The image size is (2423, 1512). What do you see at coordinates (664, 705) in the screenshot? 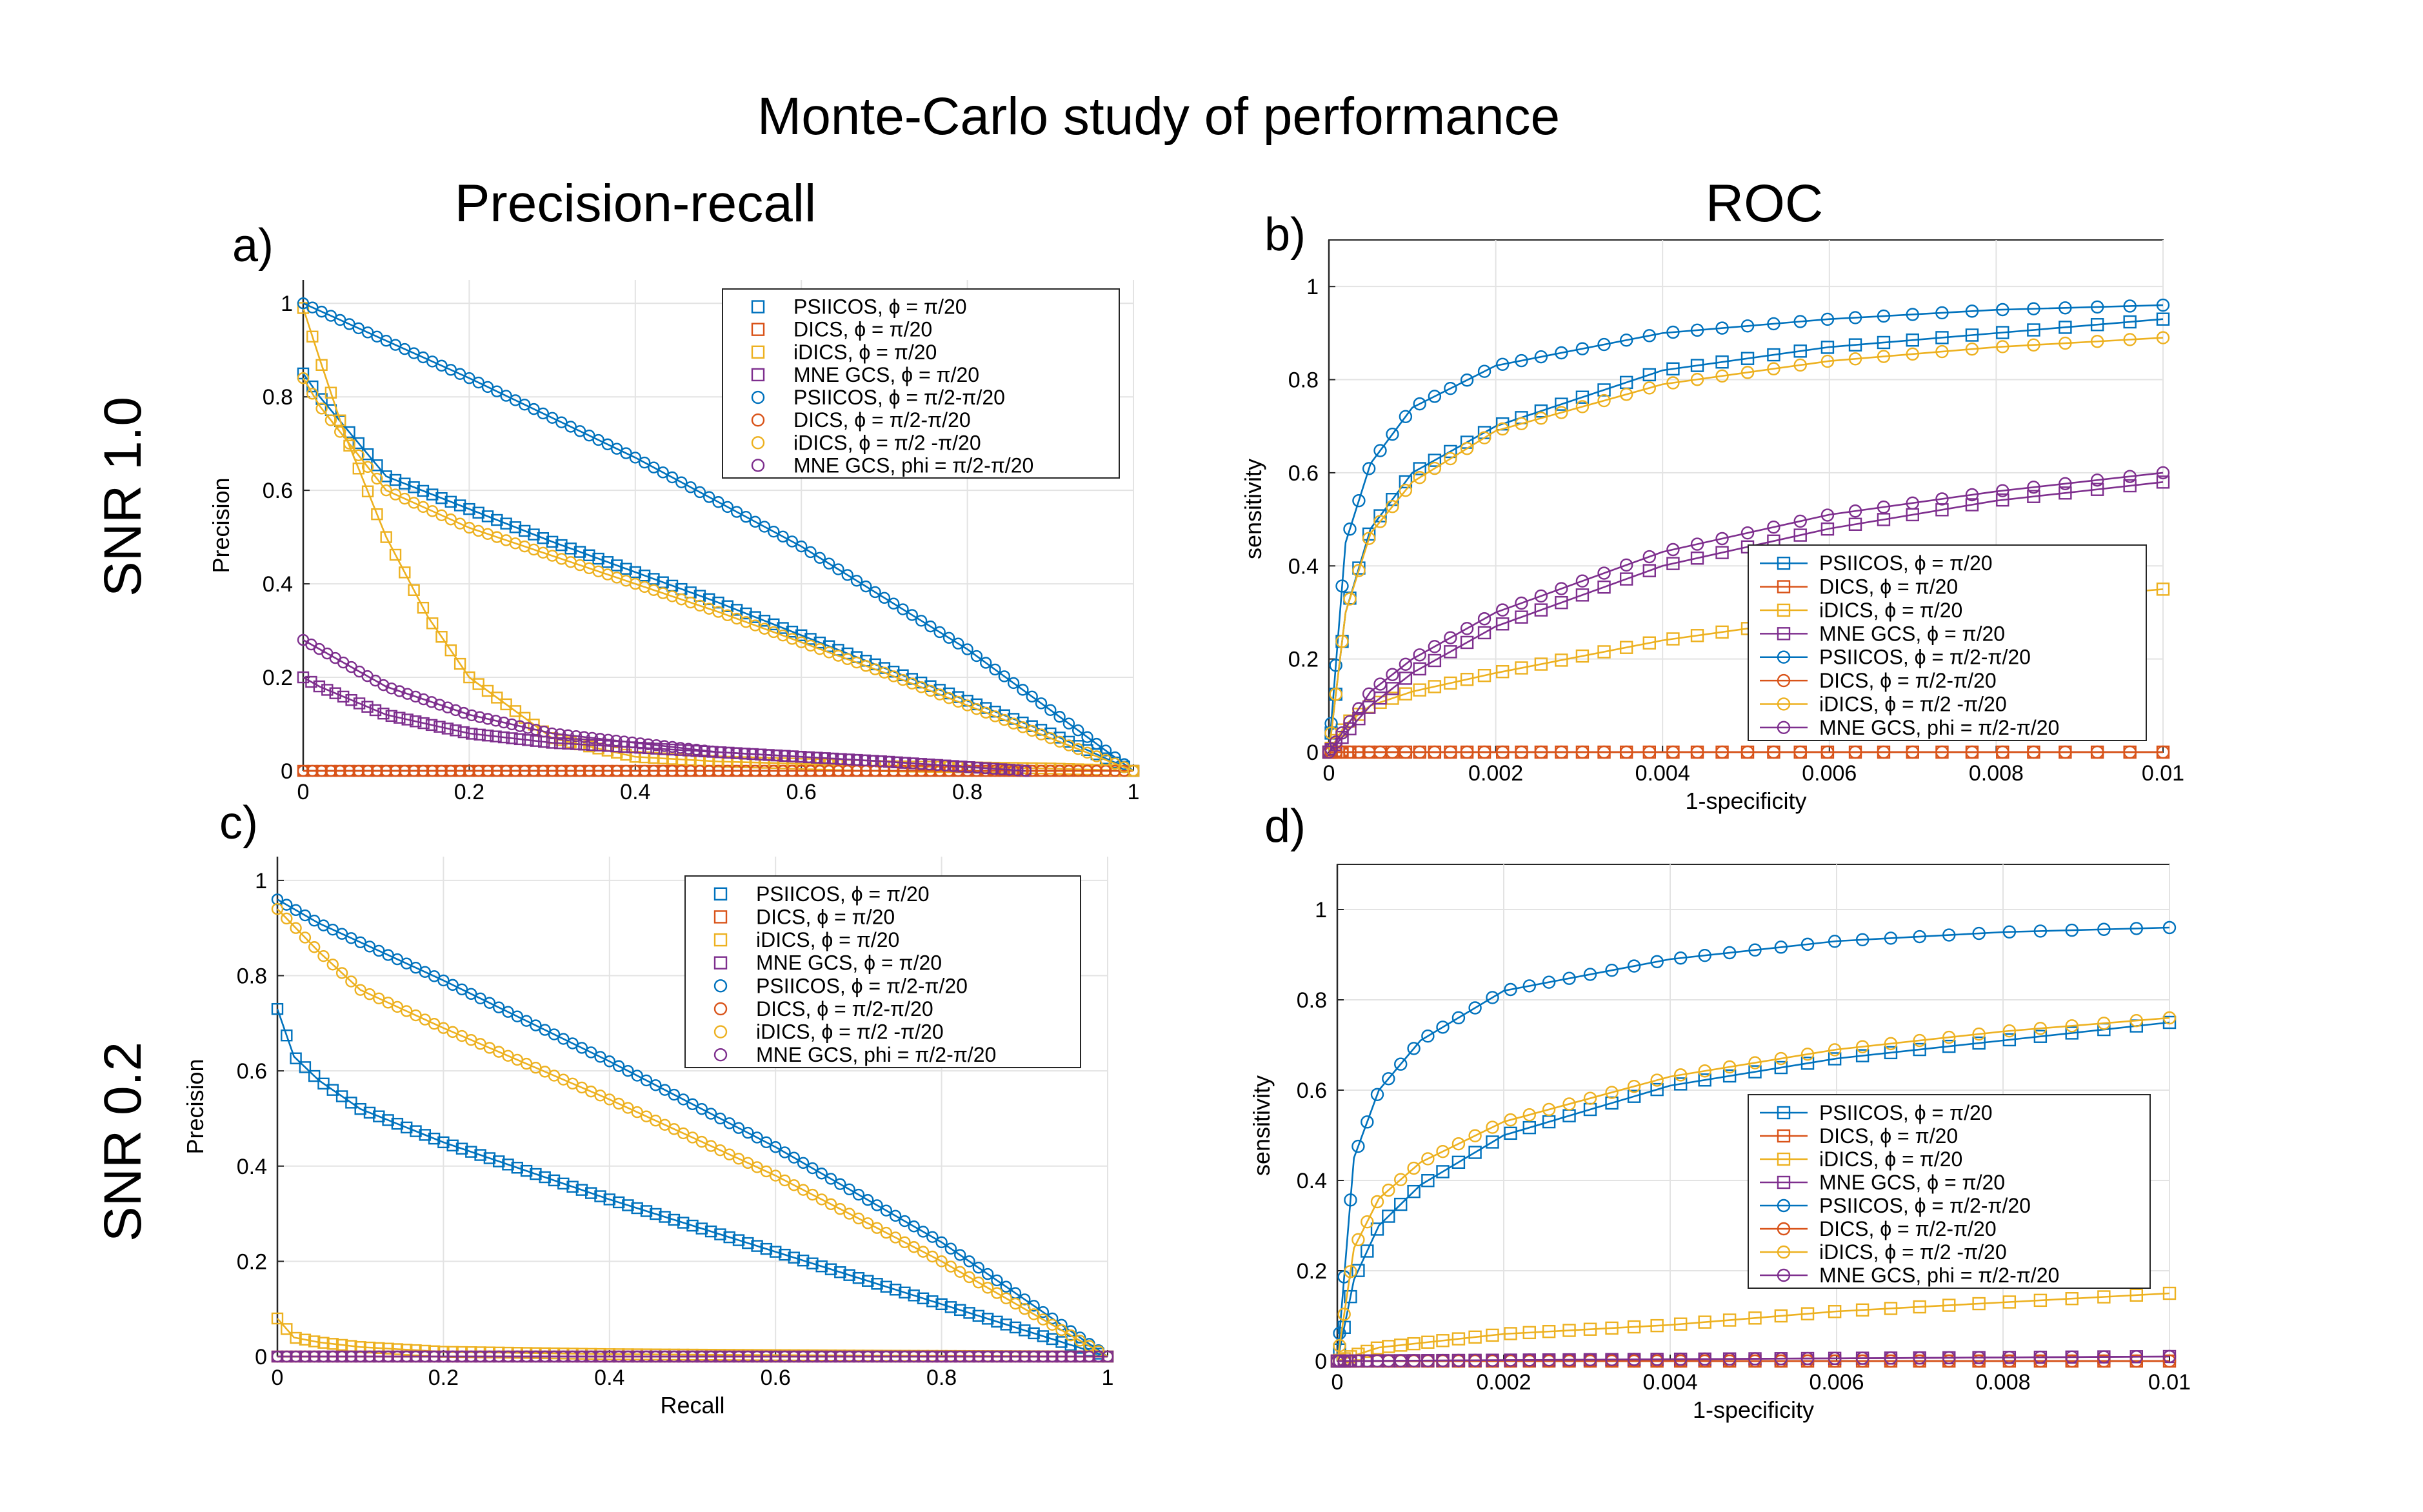
I see `series-purple-circle` at bounding box center [664, 705].